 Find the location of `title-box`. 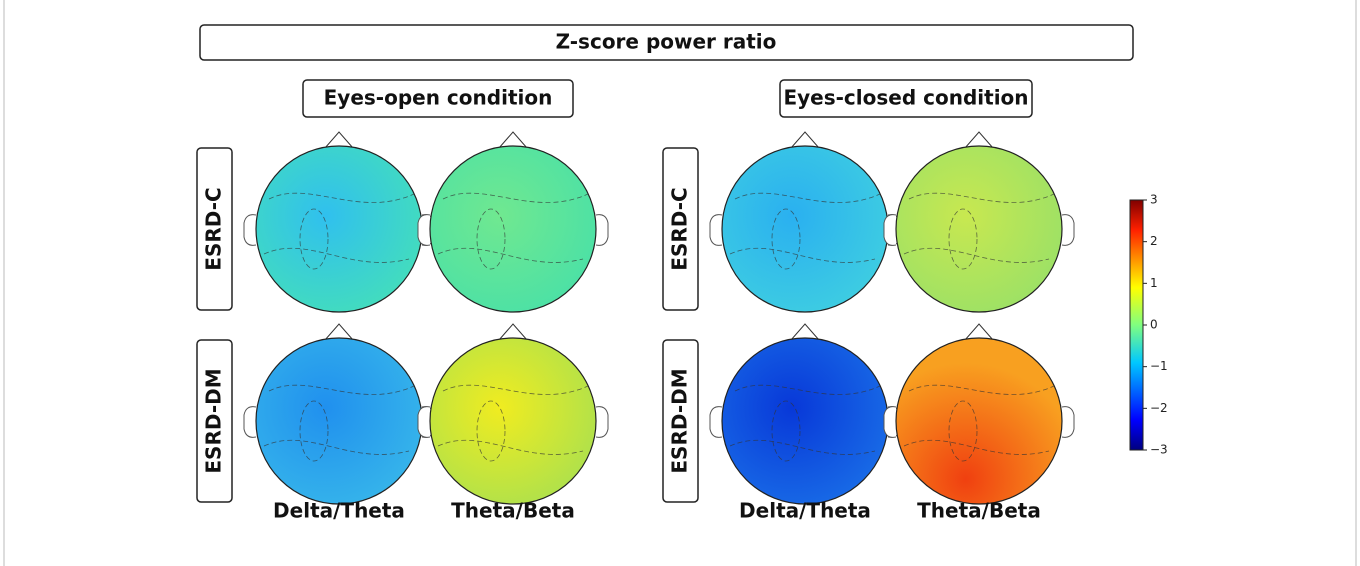

title-box is located at coordinates (666, 42).